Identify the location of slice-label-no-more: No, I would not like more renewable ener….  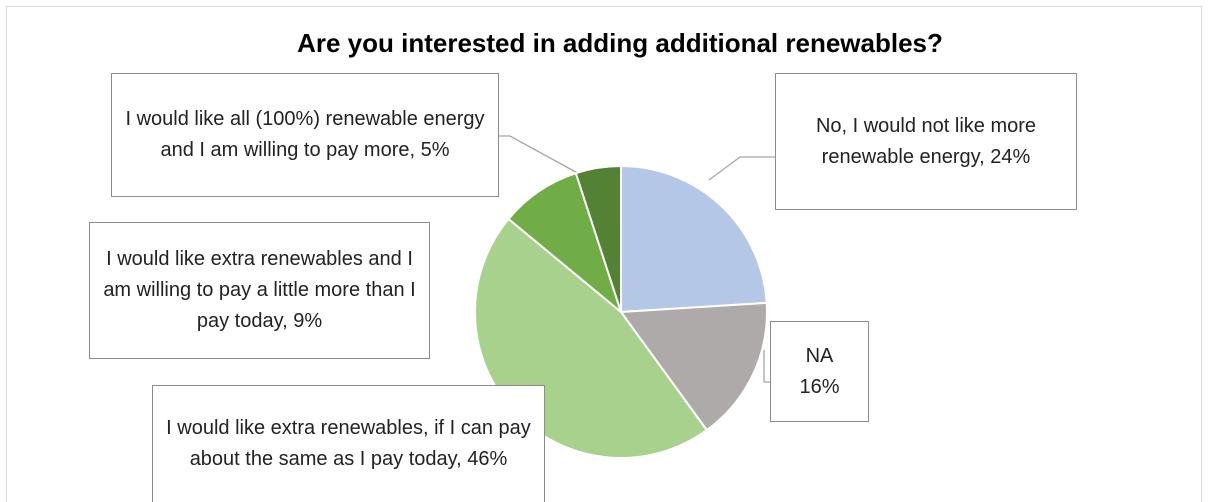
(926, 141).